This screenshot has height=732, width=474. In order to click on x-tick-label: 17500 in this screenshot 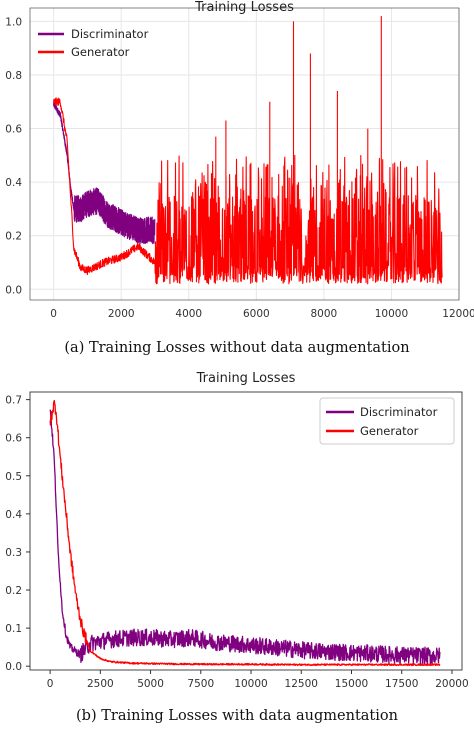, I will do `click(401, 684)`.